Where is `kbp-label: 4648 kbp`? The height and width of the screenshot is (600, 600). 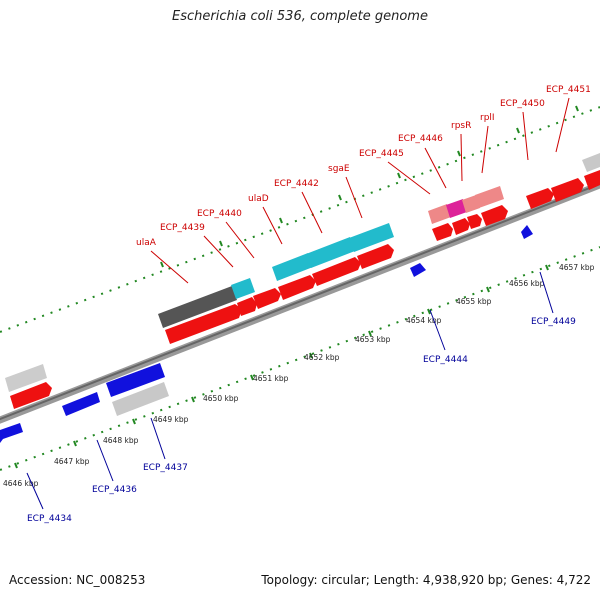 kbp-label: 4648 kbp is located at coordinates (121, 440).